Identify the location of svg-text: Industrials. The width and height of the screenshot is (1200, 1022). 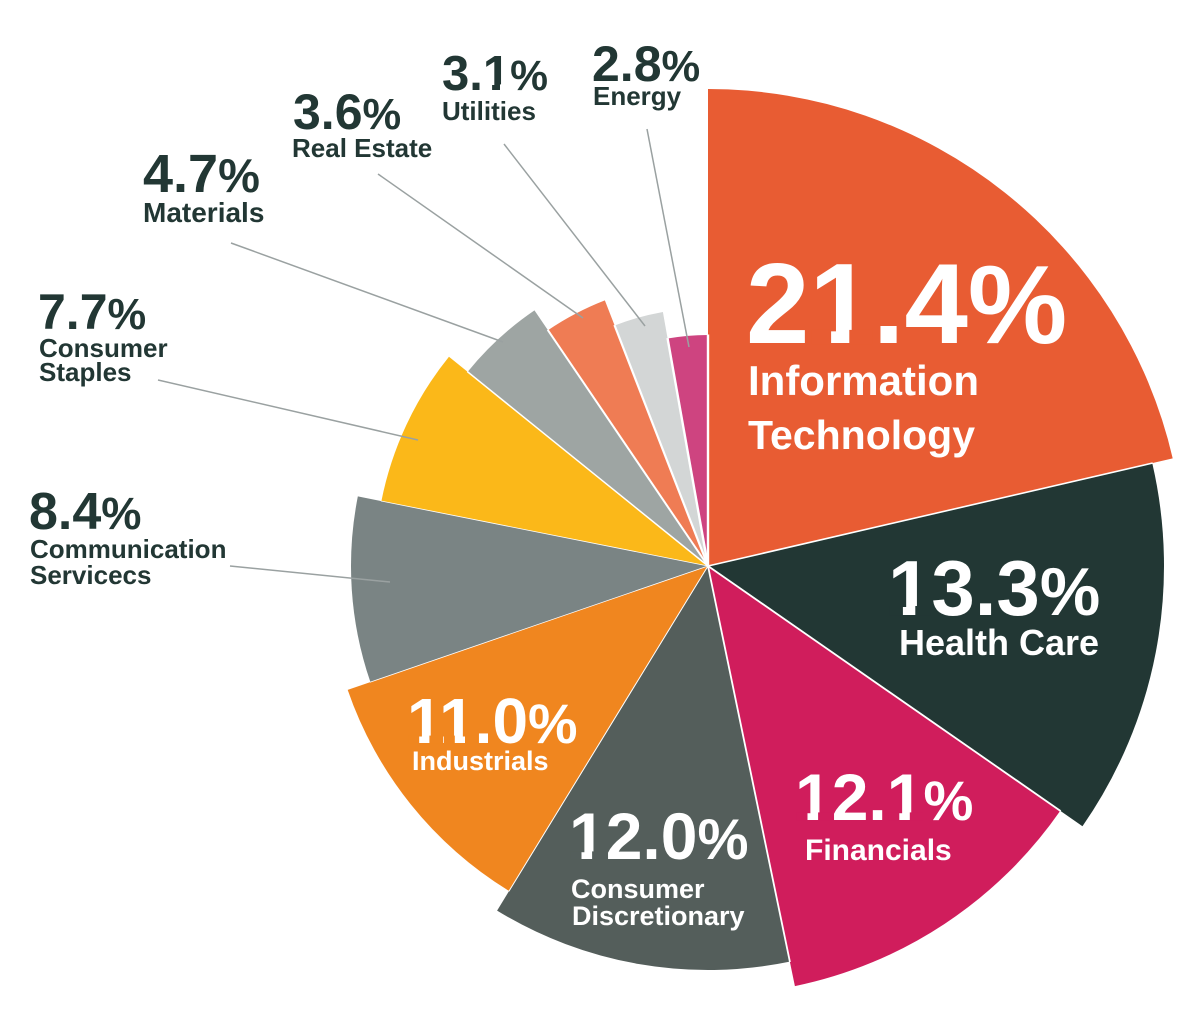
(480, 761).